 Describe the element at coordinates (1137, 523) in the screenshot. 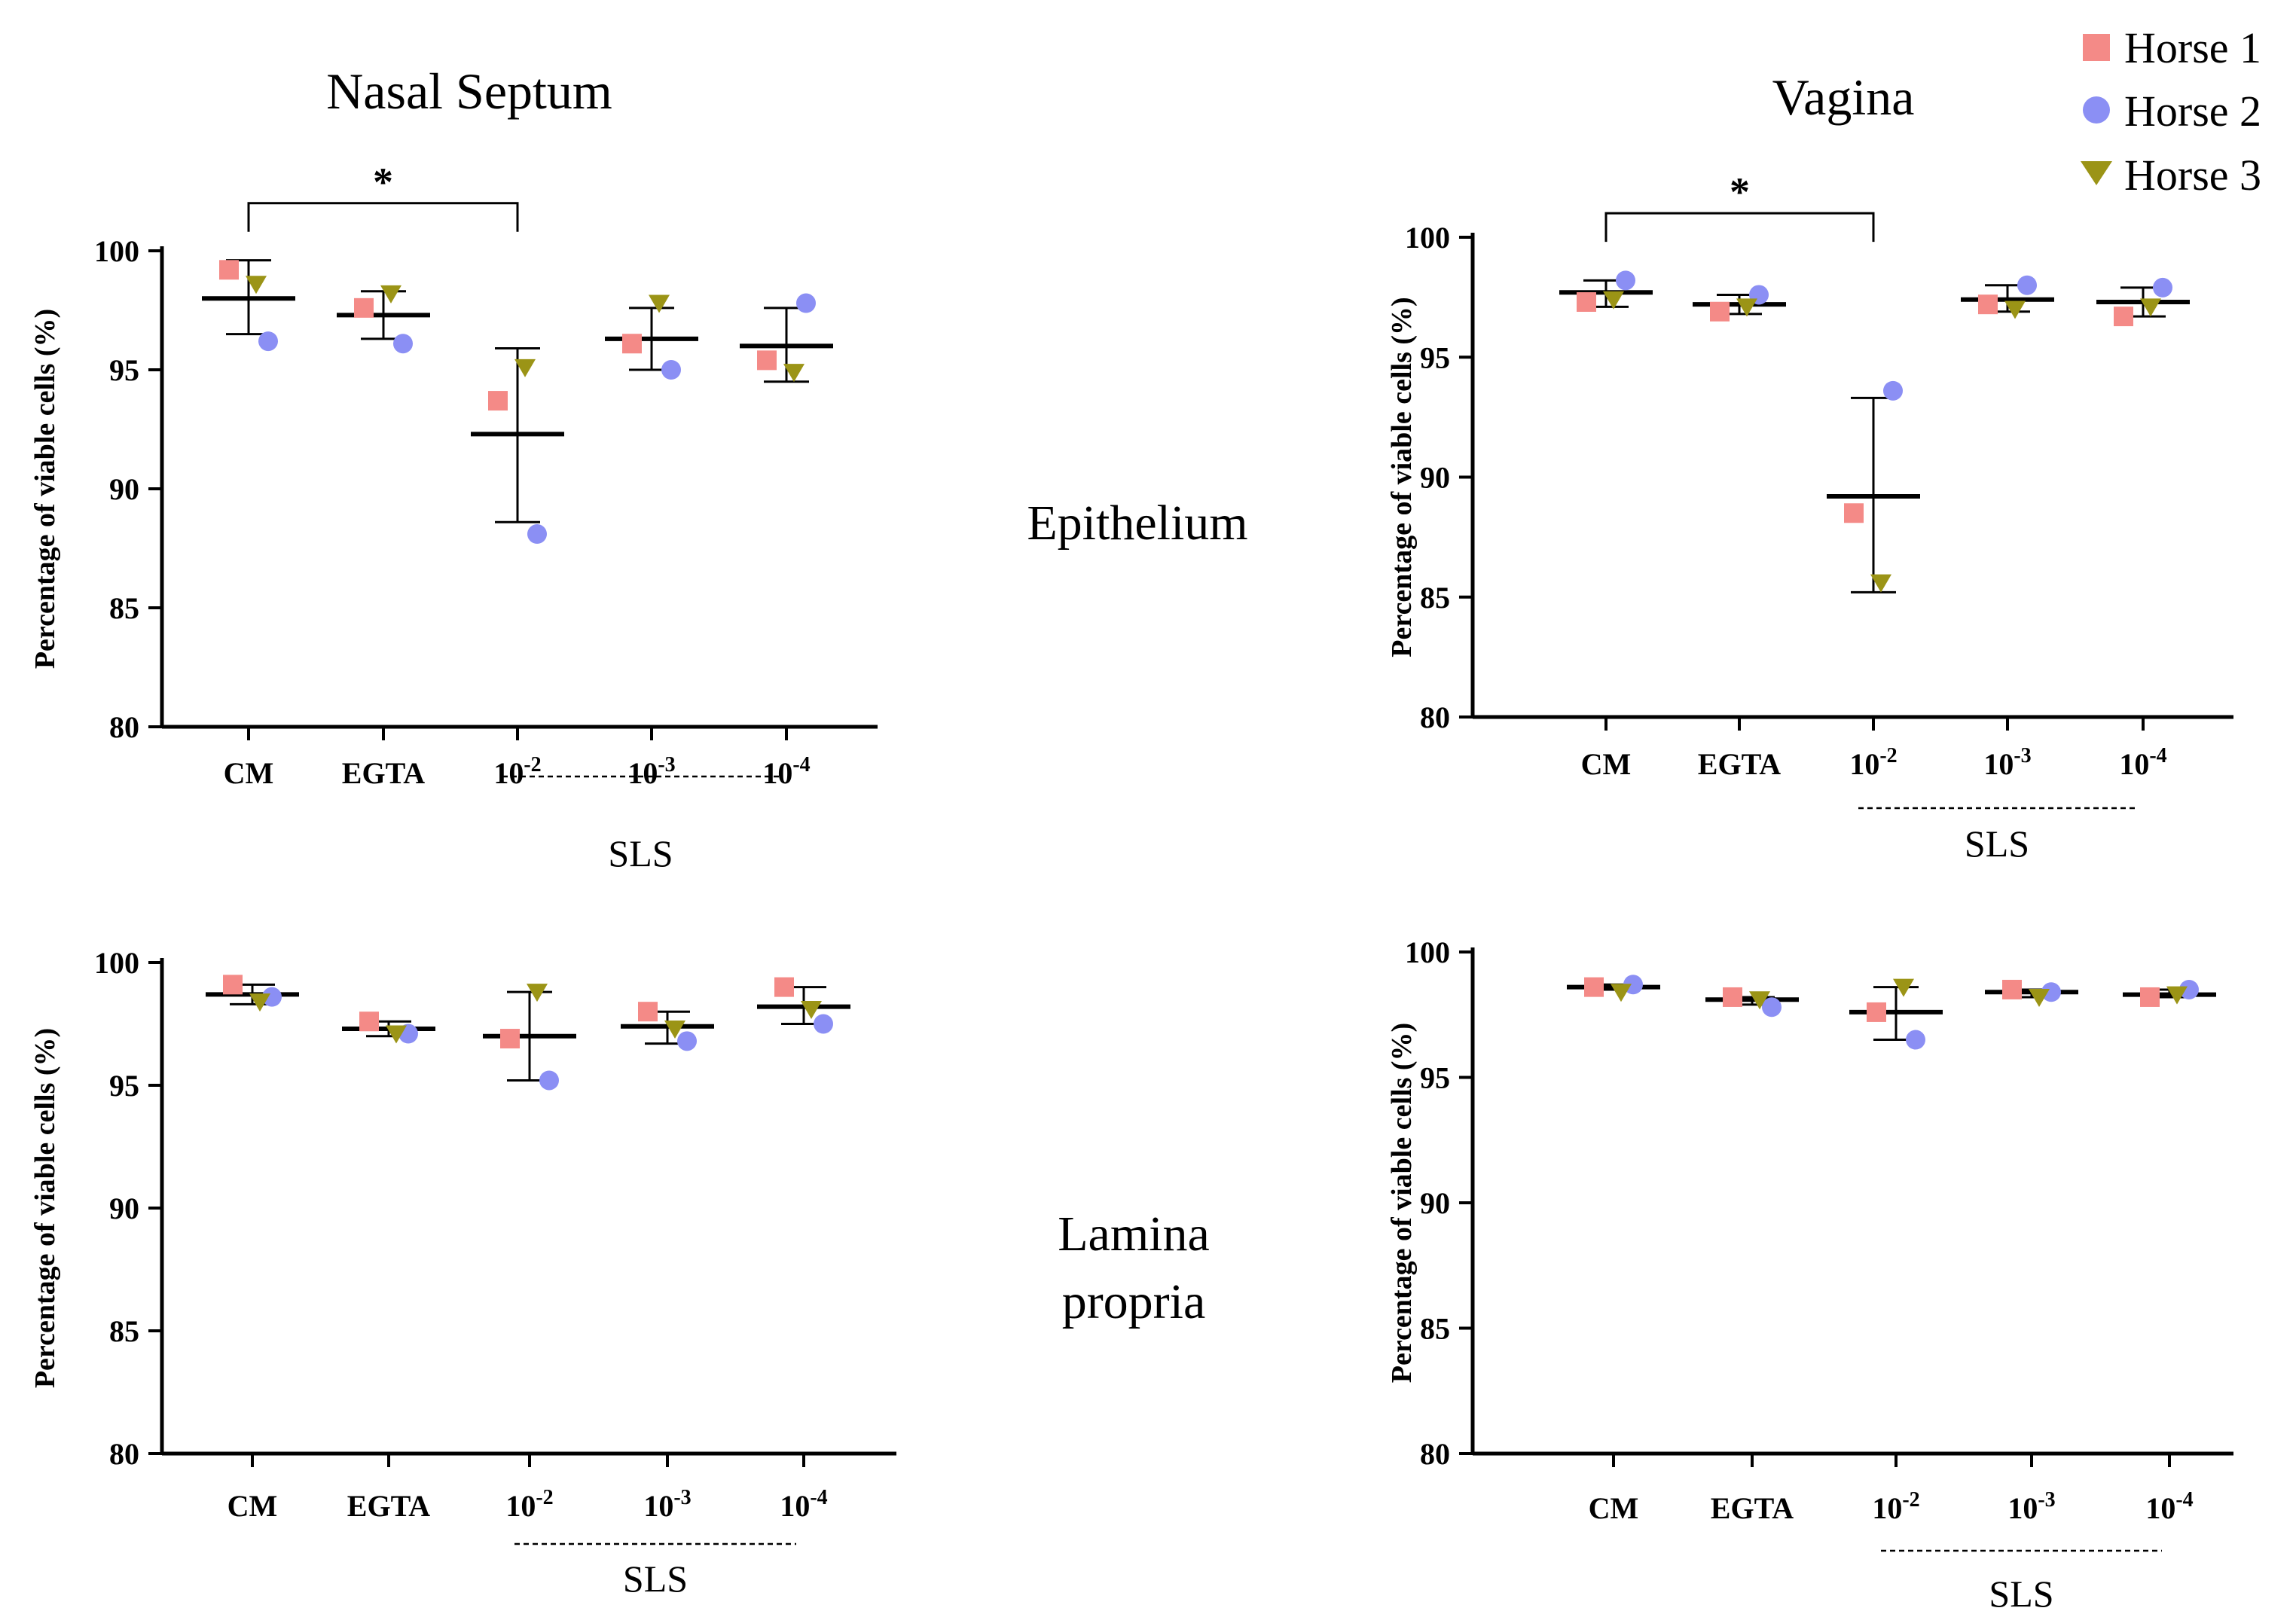

I see `row-label-epithelium: Epithelium` at that location.